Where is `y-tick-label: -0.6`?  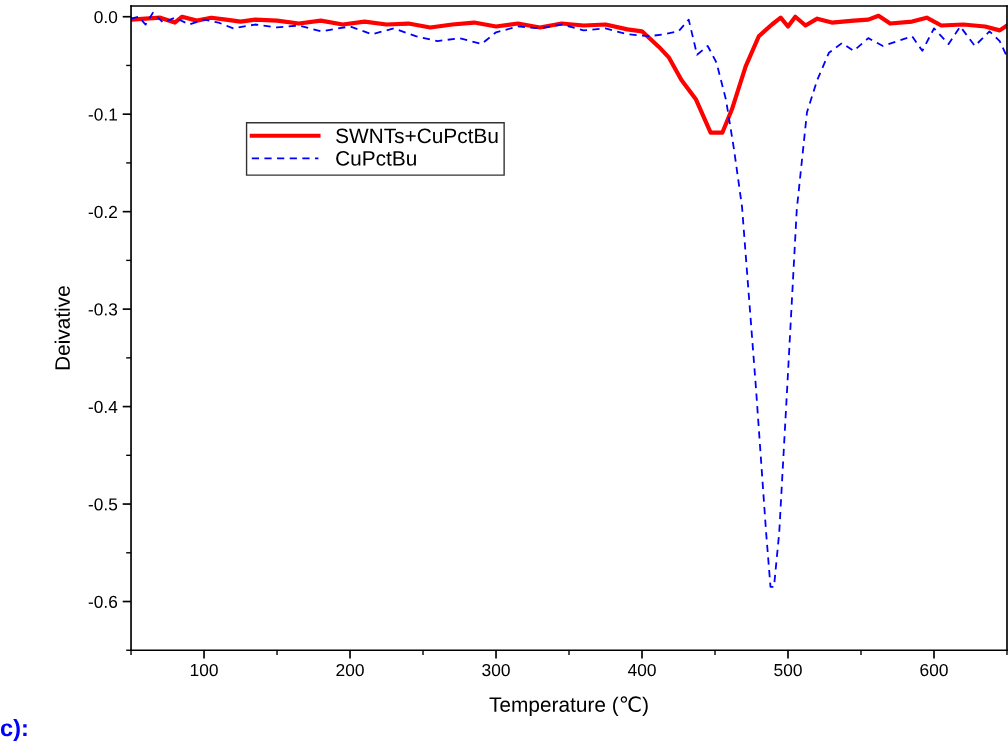 y-tick-label: -0.6 is located at coordinates (103, 601).